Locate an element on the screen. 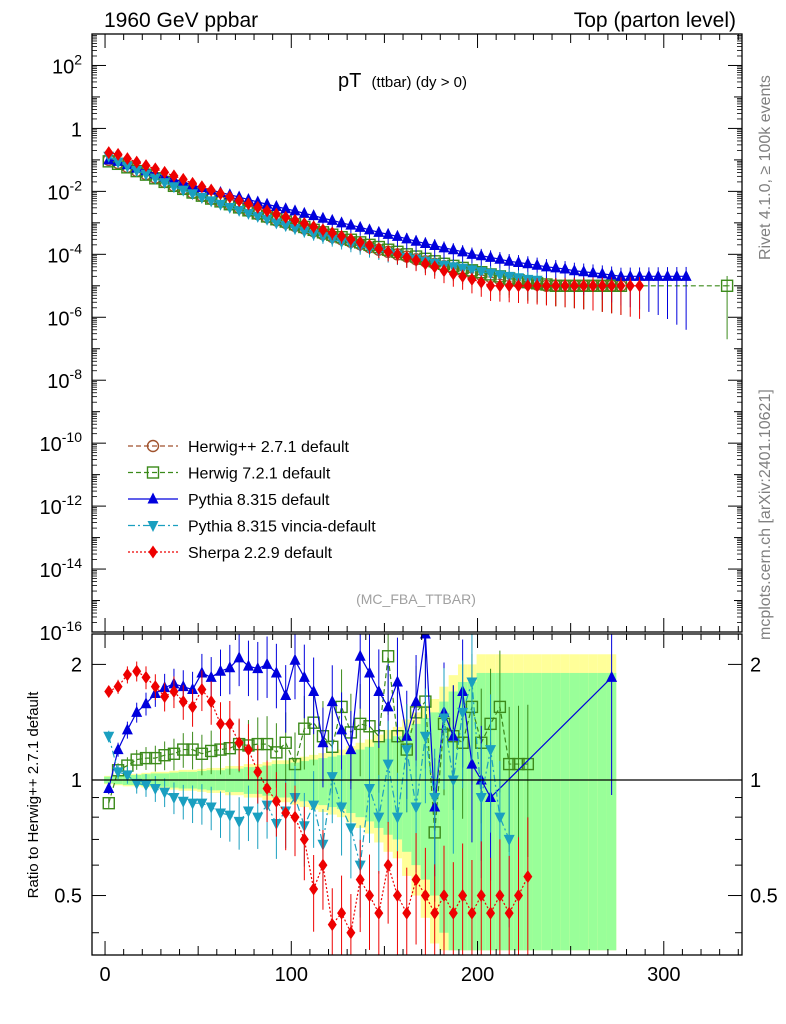 The width and height of the screenshot is (786, 1024). y-tick-label: 10⁻⁸ is located at coordinates (64, 379).